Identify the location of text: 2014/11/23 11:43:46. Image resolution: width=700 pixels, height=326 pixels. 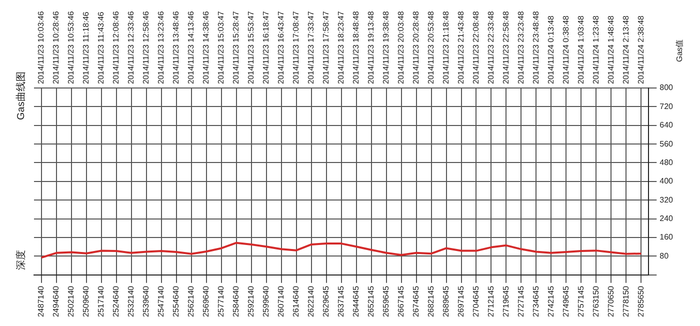
(101, 47).